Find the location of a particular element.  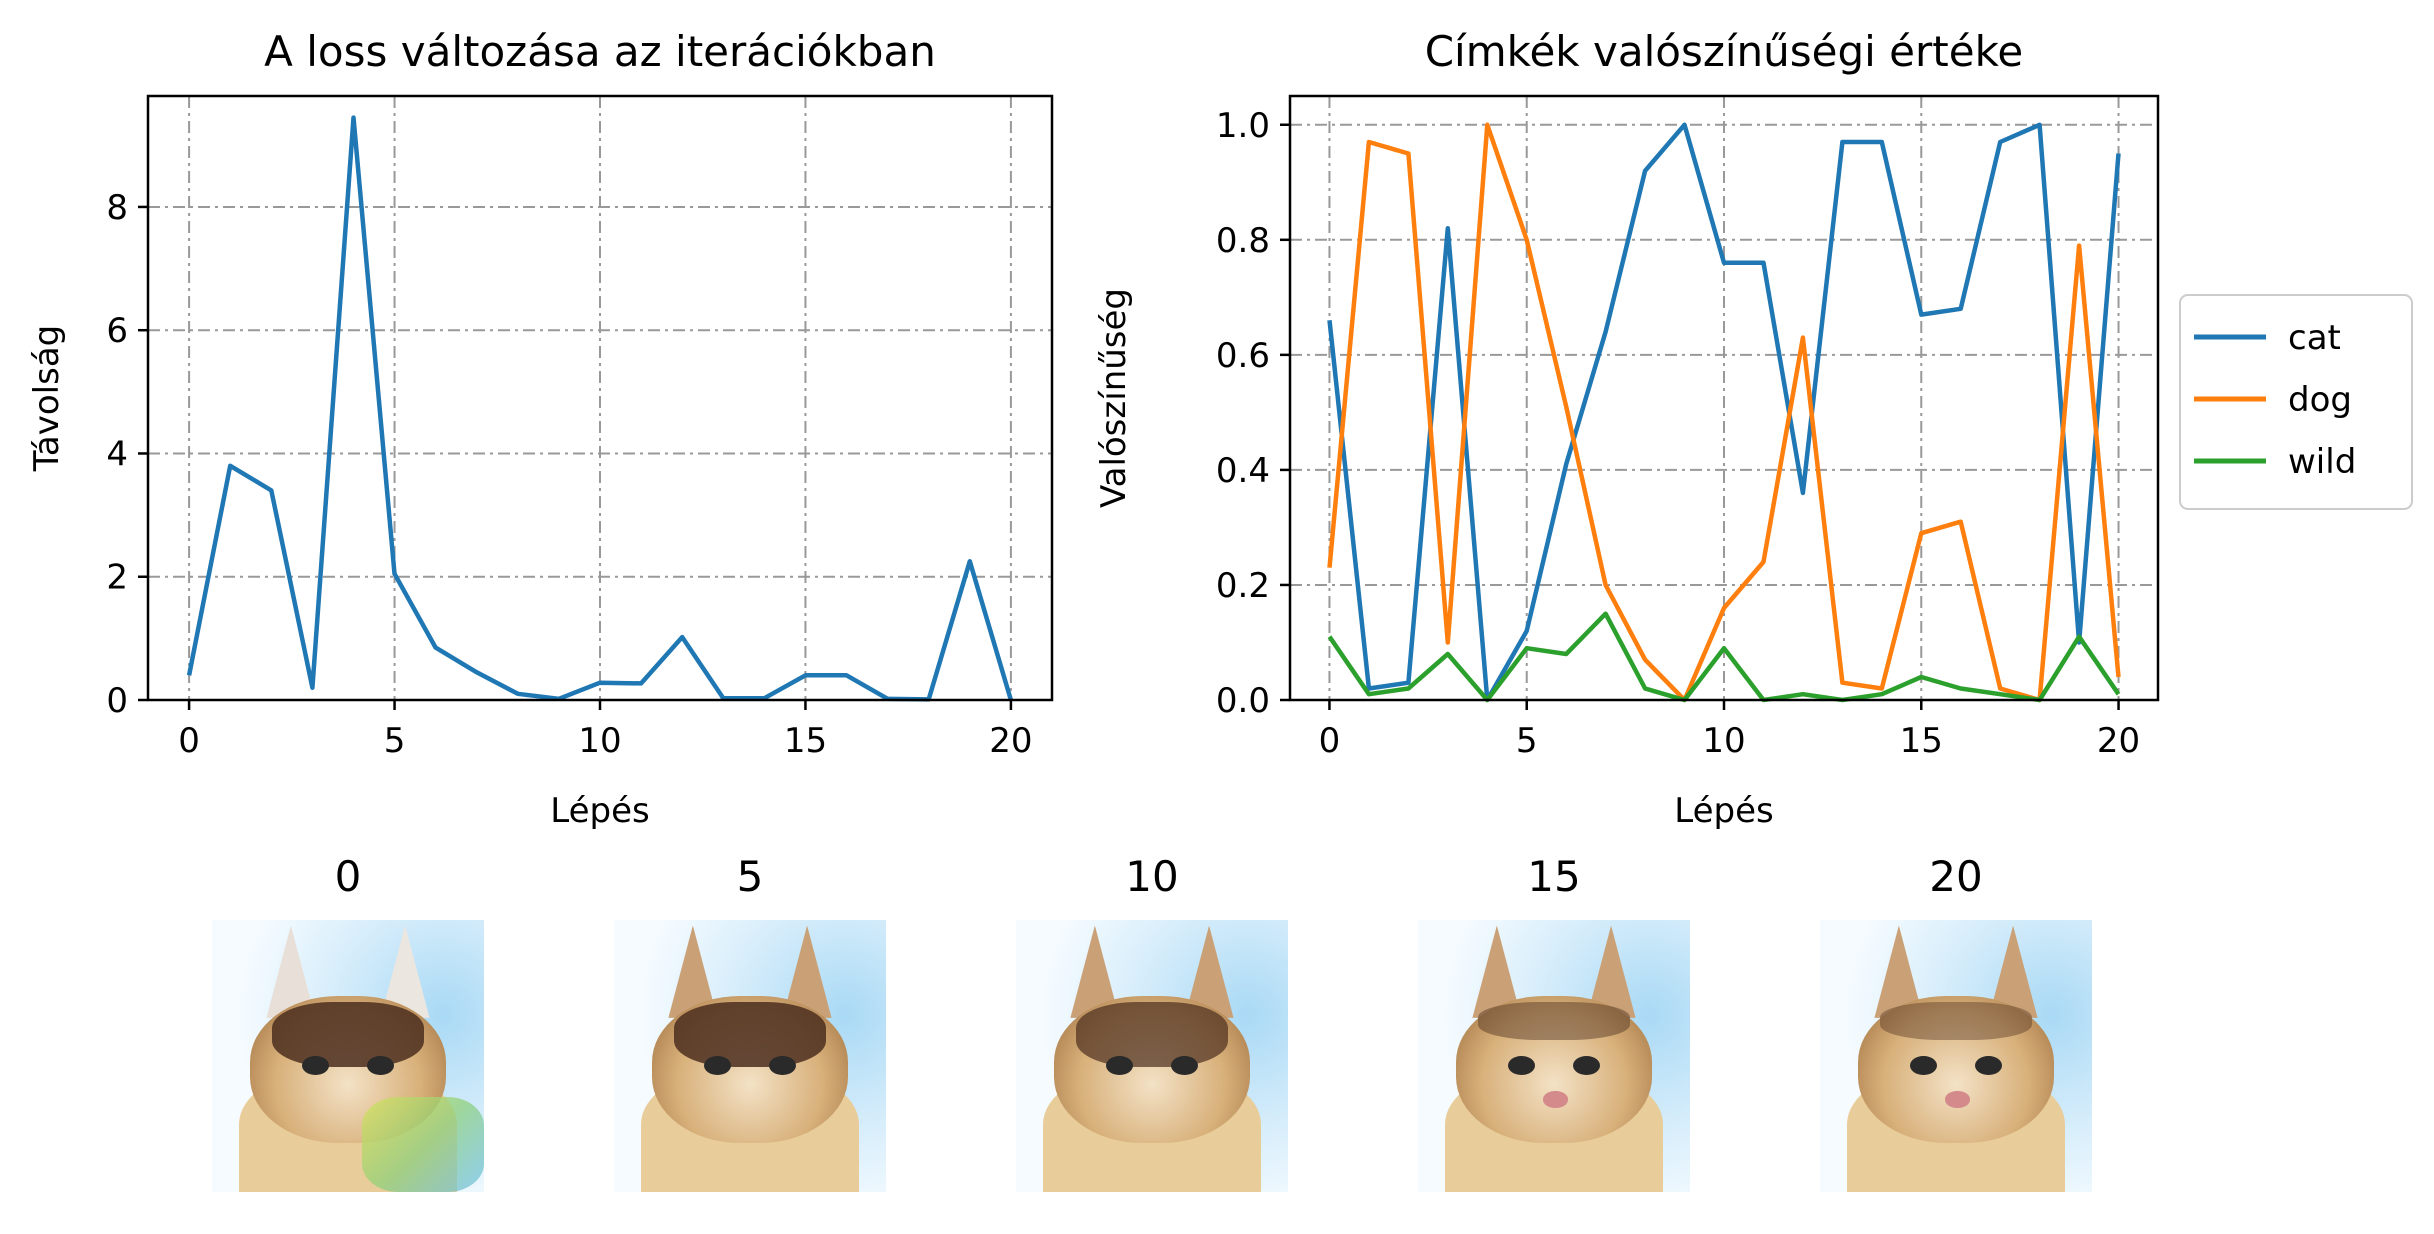

y-axis-label: Távolság is located at coordinates (47, 398).